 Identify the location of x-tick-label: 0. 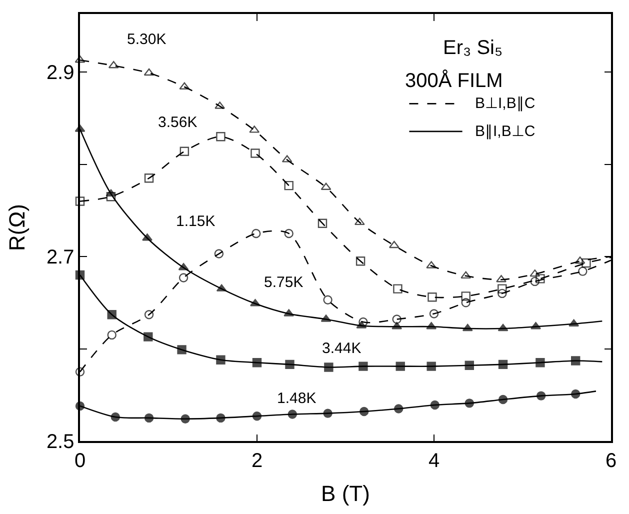
(80, 461).